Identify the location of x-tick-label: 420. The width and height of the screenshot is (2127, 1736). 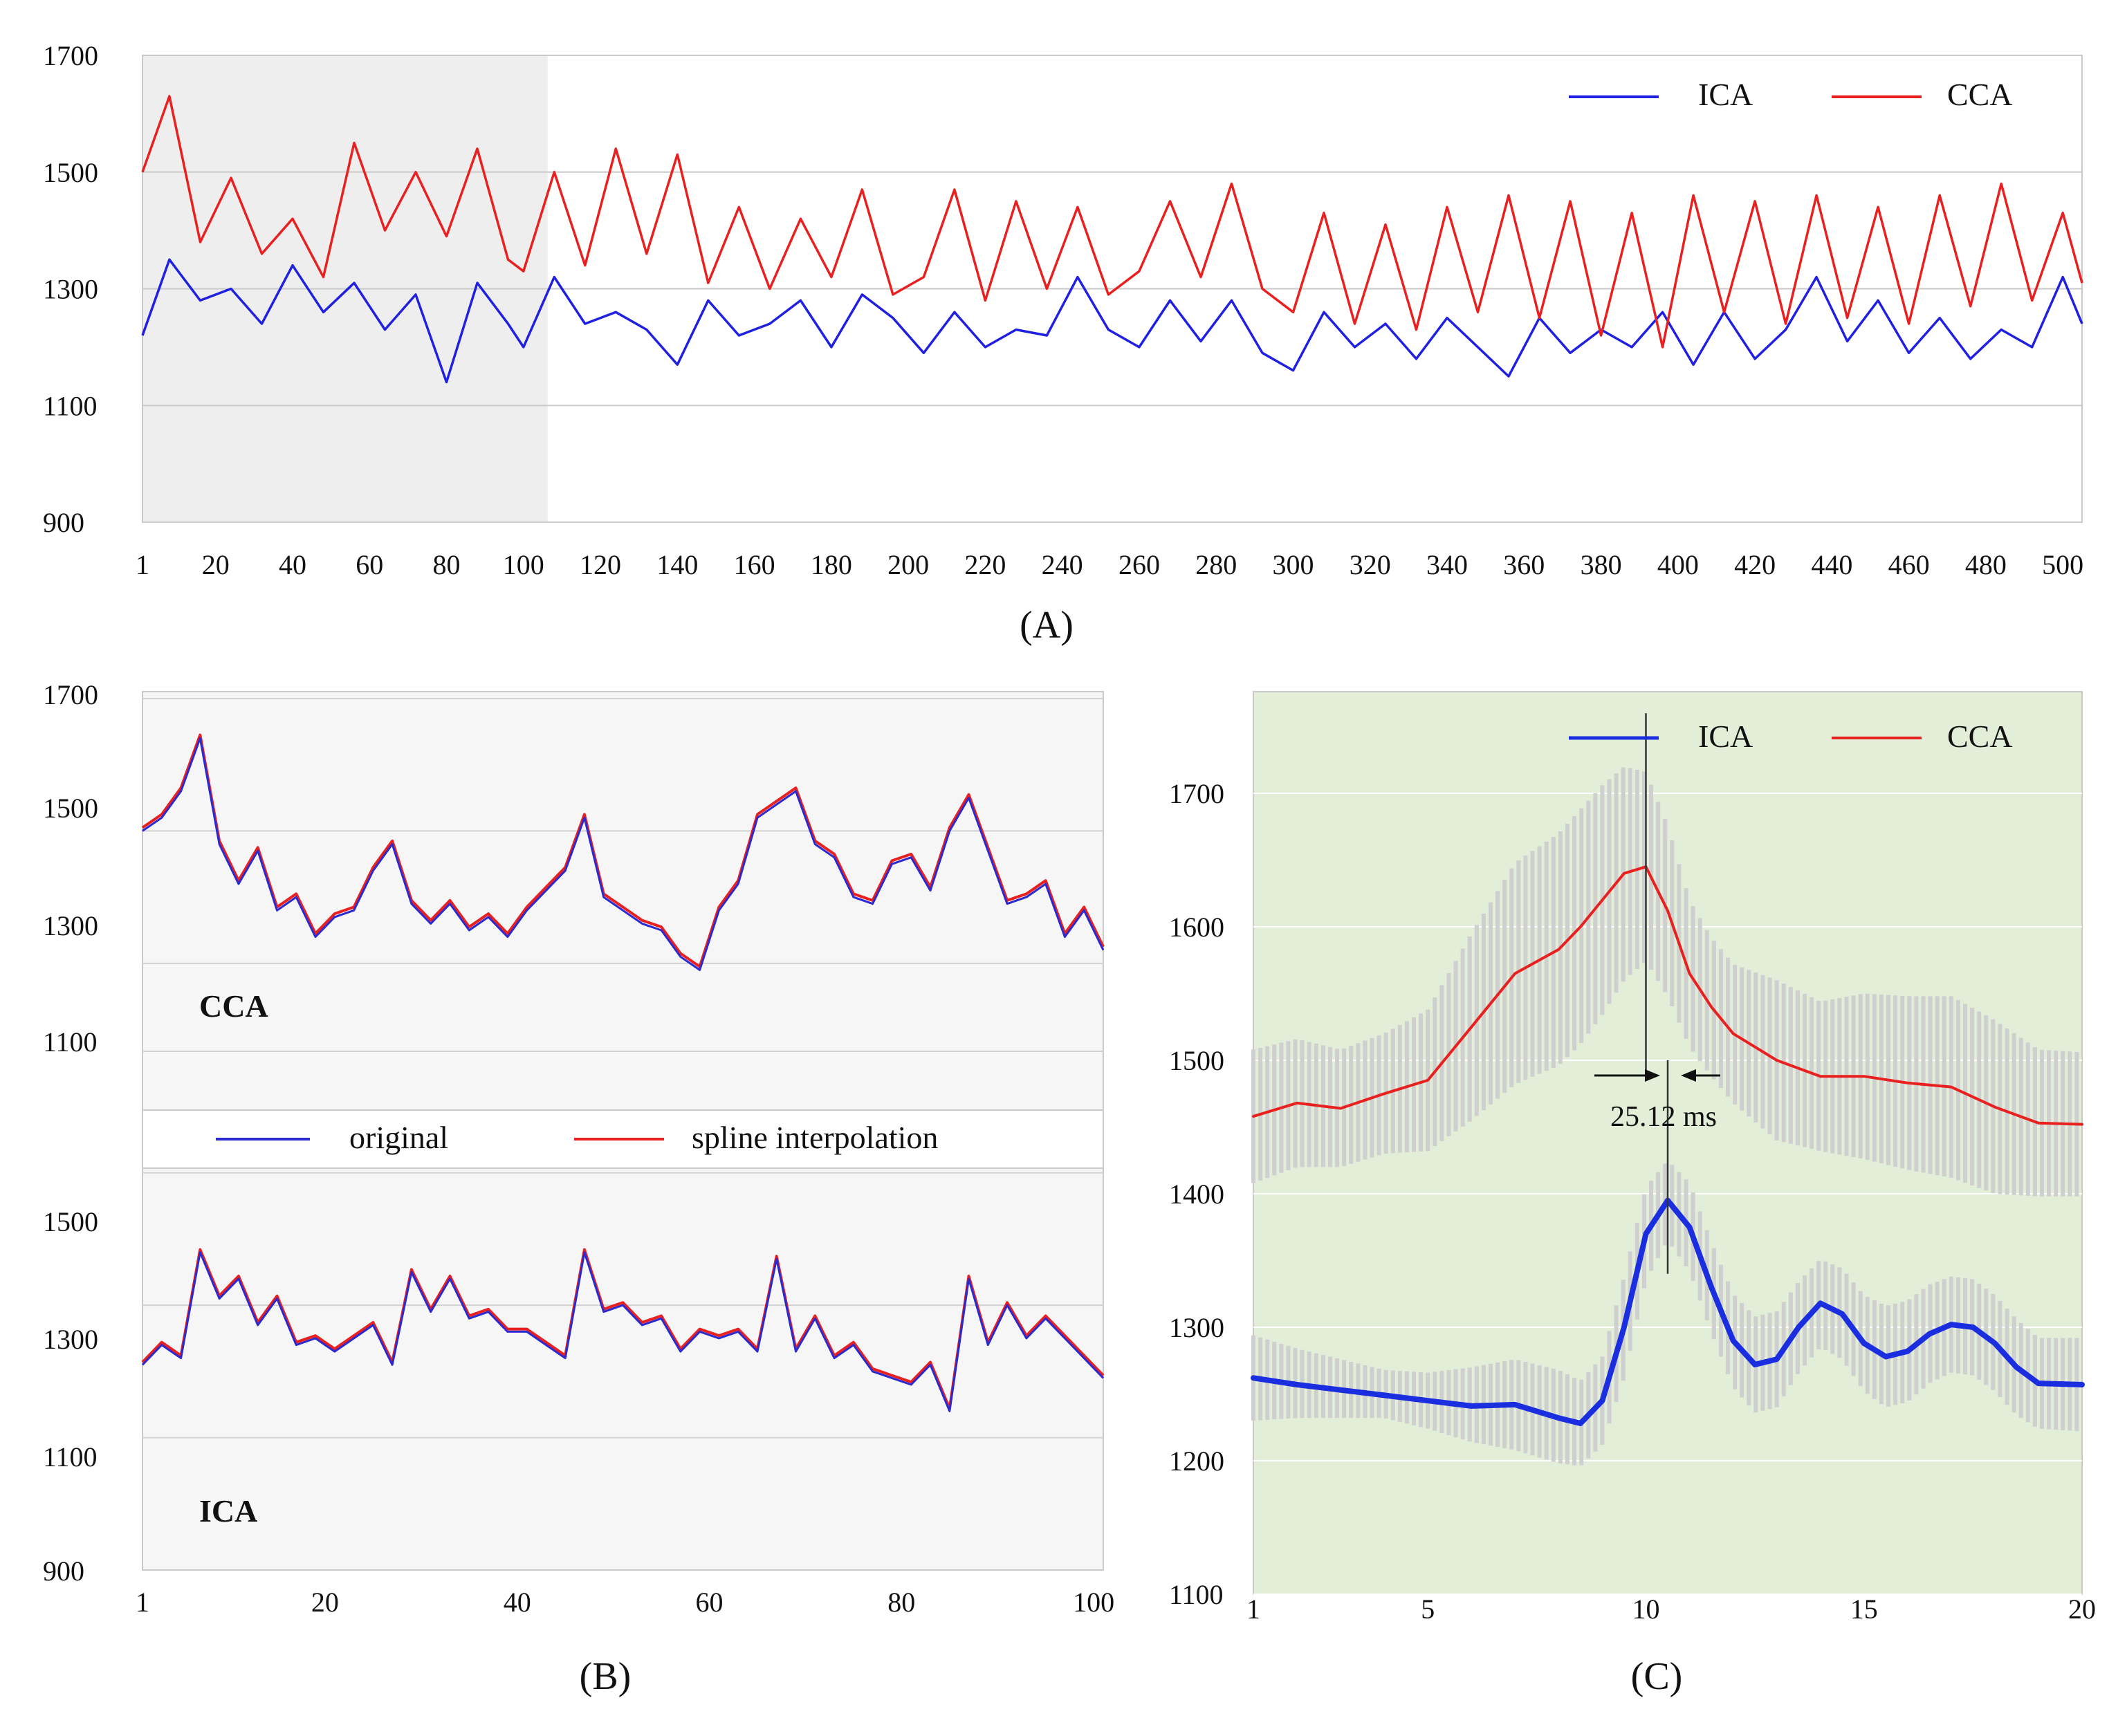
(1755, 564).